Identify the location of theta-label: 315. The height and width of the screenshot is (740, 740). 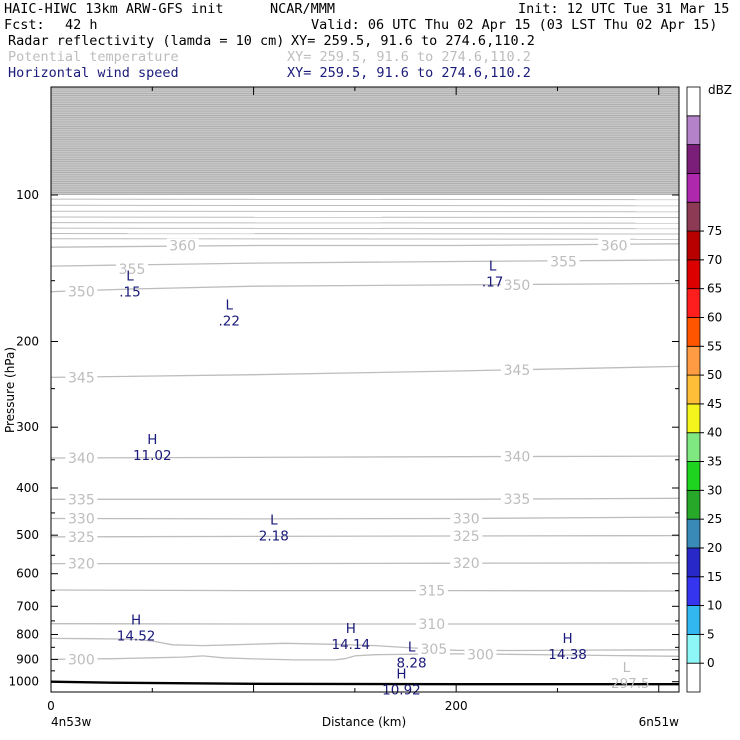
(431, 592).